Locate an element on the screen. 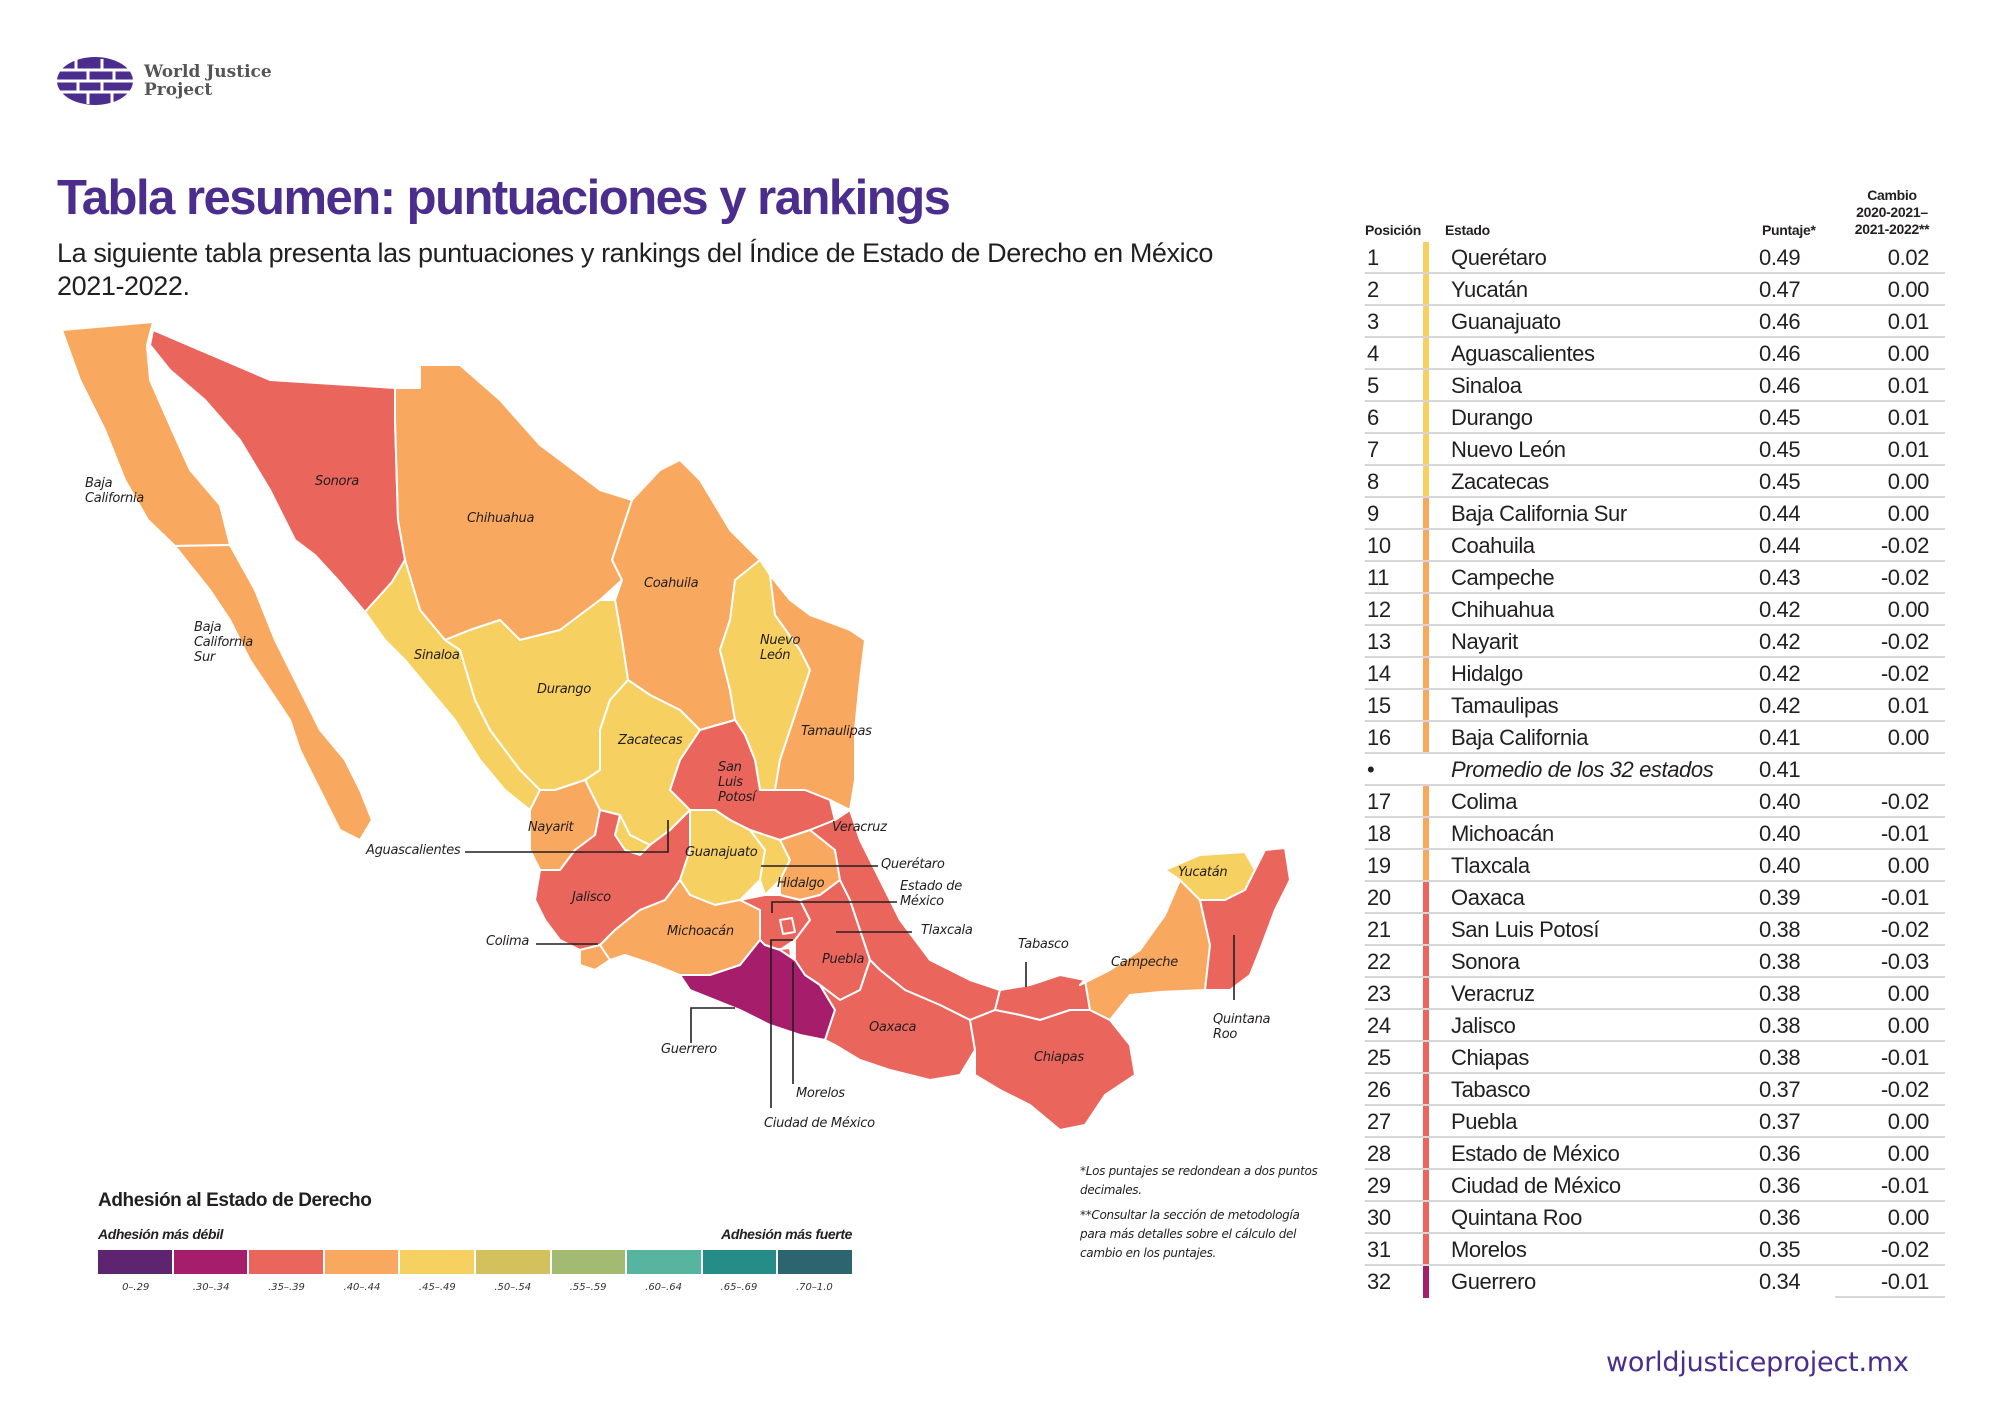  rank-cell: 24 is located at coordinates (1379, 1025).